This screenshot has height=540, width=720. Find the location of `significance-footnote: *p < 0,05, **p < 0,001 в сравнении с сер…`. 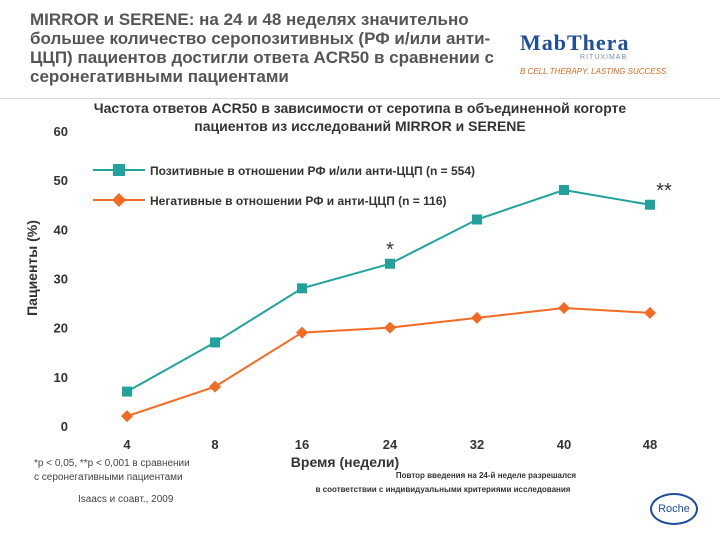

significance-footnote: *p < 0,05, **p < 0,001 в сравнении с сер… is located at coordinates (112, 470).